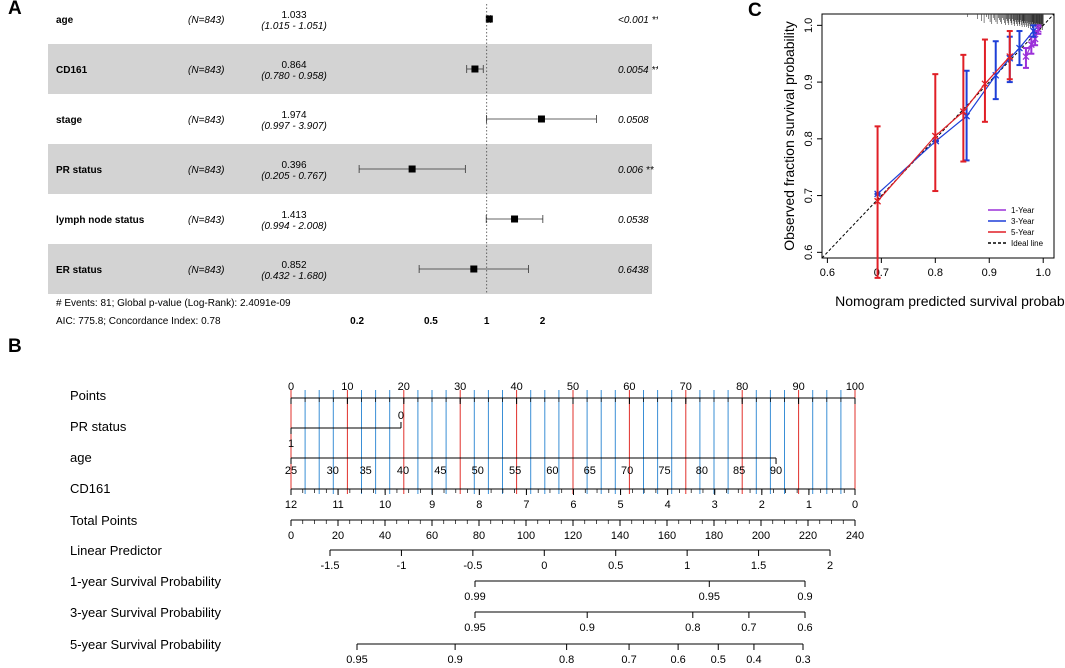  What do you see at coordinates (808, 536) in the screenshot?
I see `nomogram-tick-label: 220` at bounding box center [808, 536].